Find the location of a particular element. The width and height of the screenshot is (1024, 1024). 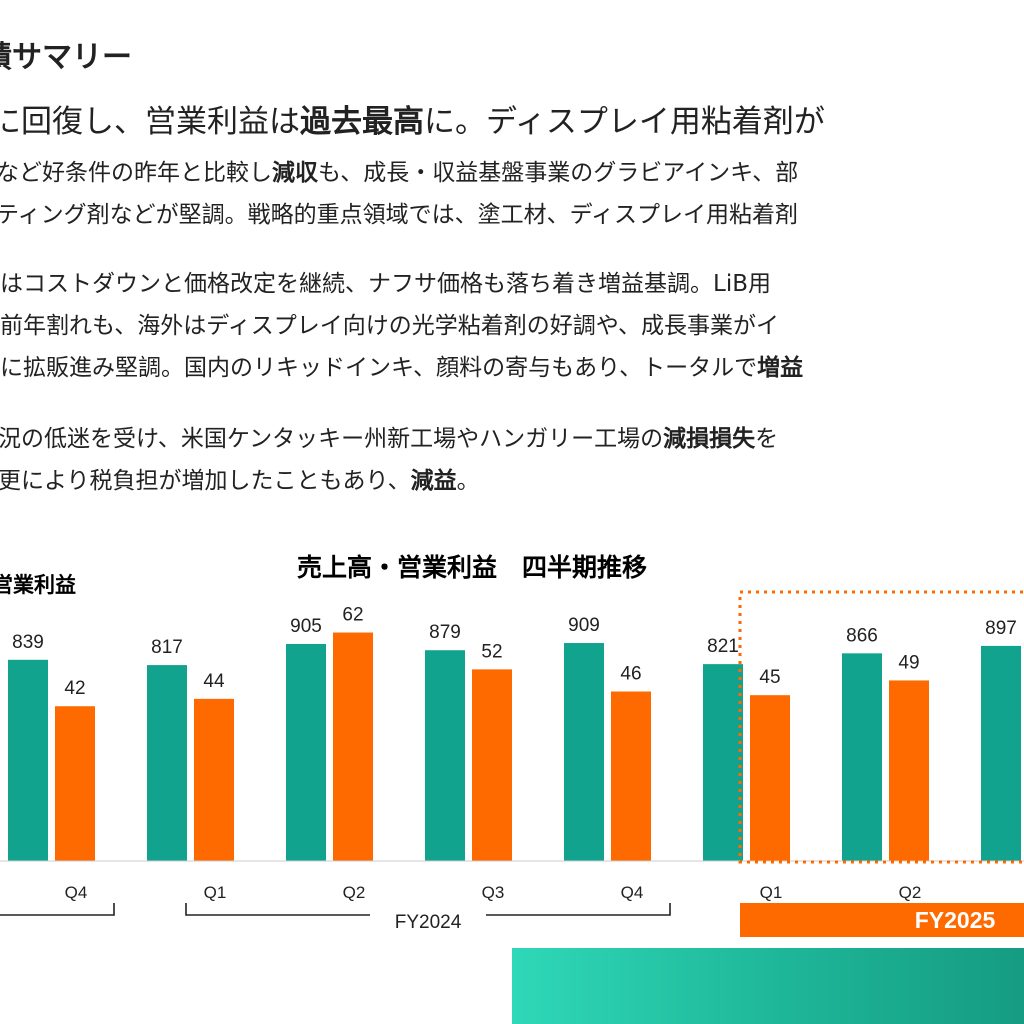

data-label: 866 is located at coordinates (862, 635).